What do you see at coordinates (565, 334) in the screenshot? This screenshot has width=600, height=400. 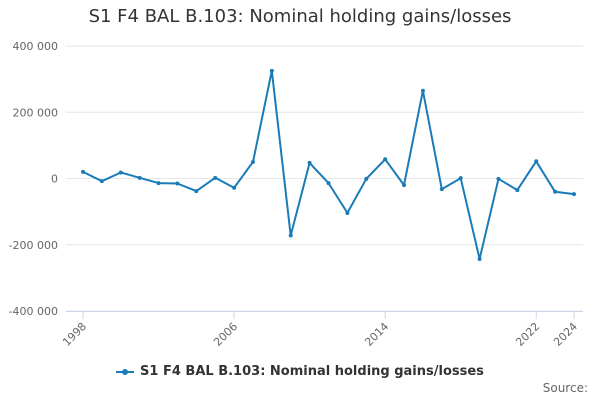 I see `x-tick-label: 2024` at bounding box center [565, 334].